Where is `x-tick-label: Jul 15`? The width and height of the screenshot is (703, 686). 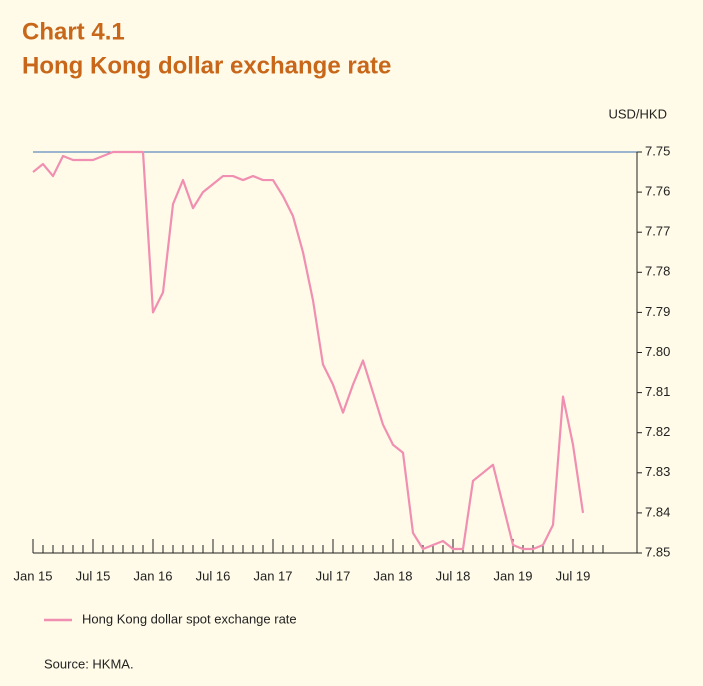
x-tick-label: Jul 15 is located at coordinates (93, 575).